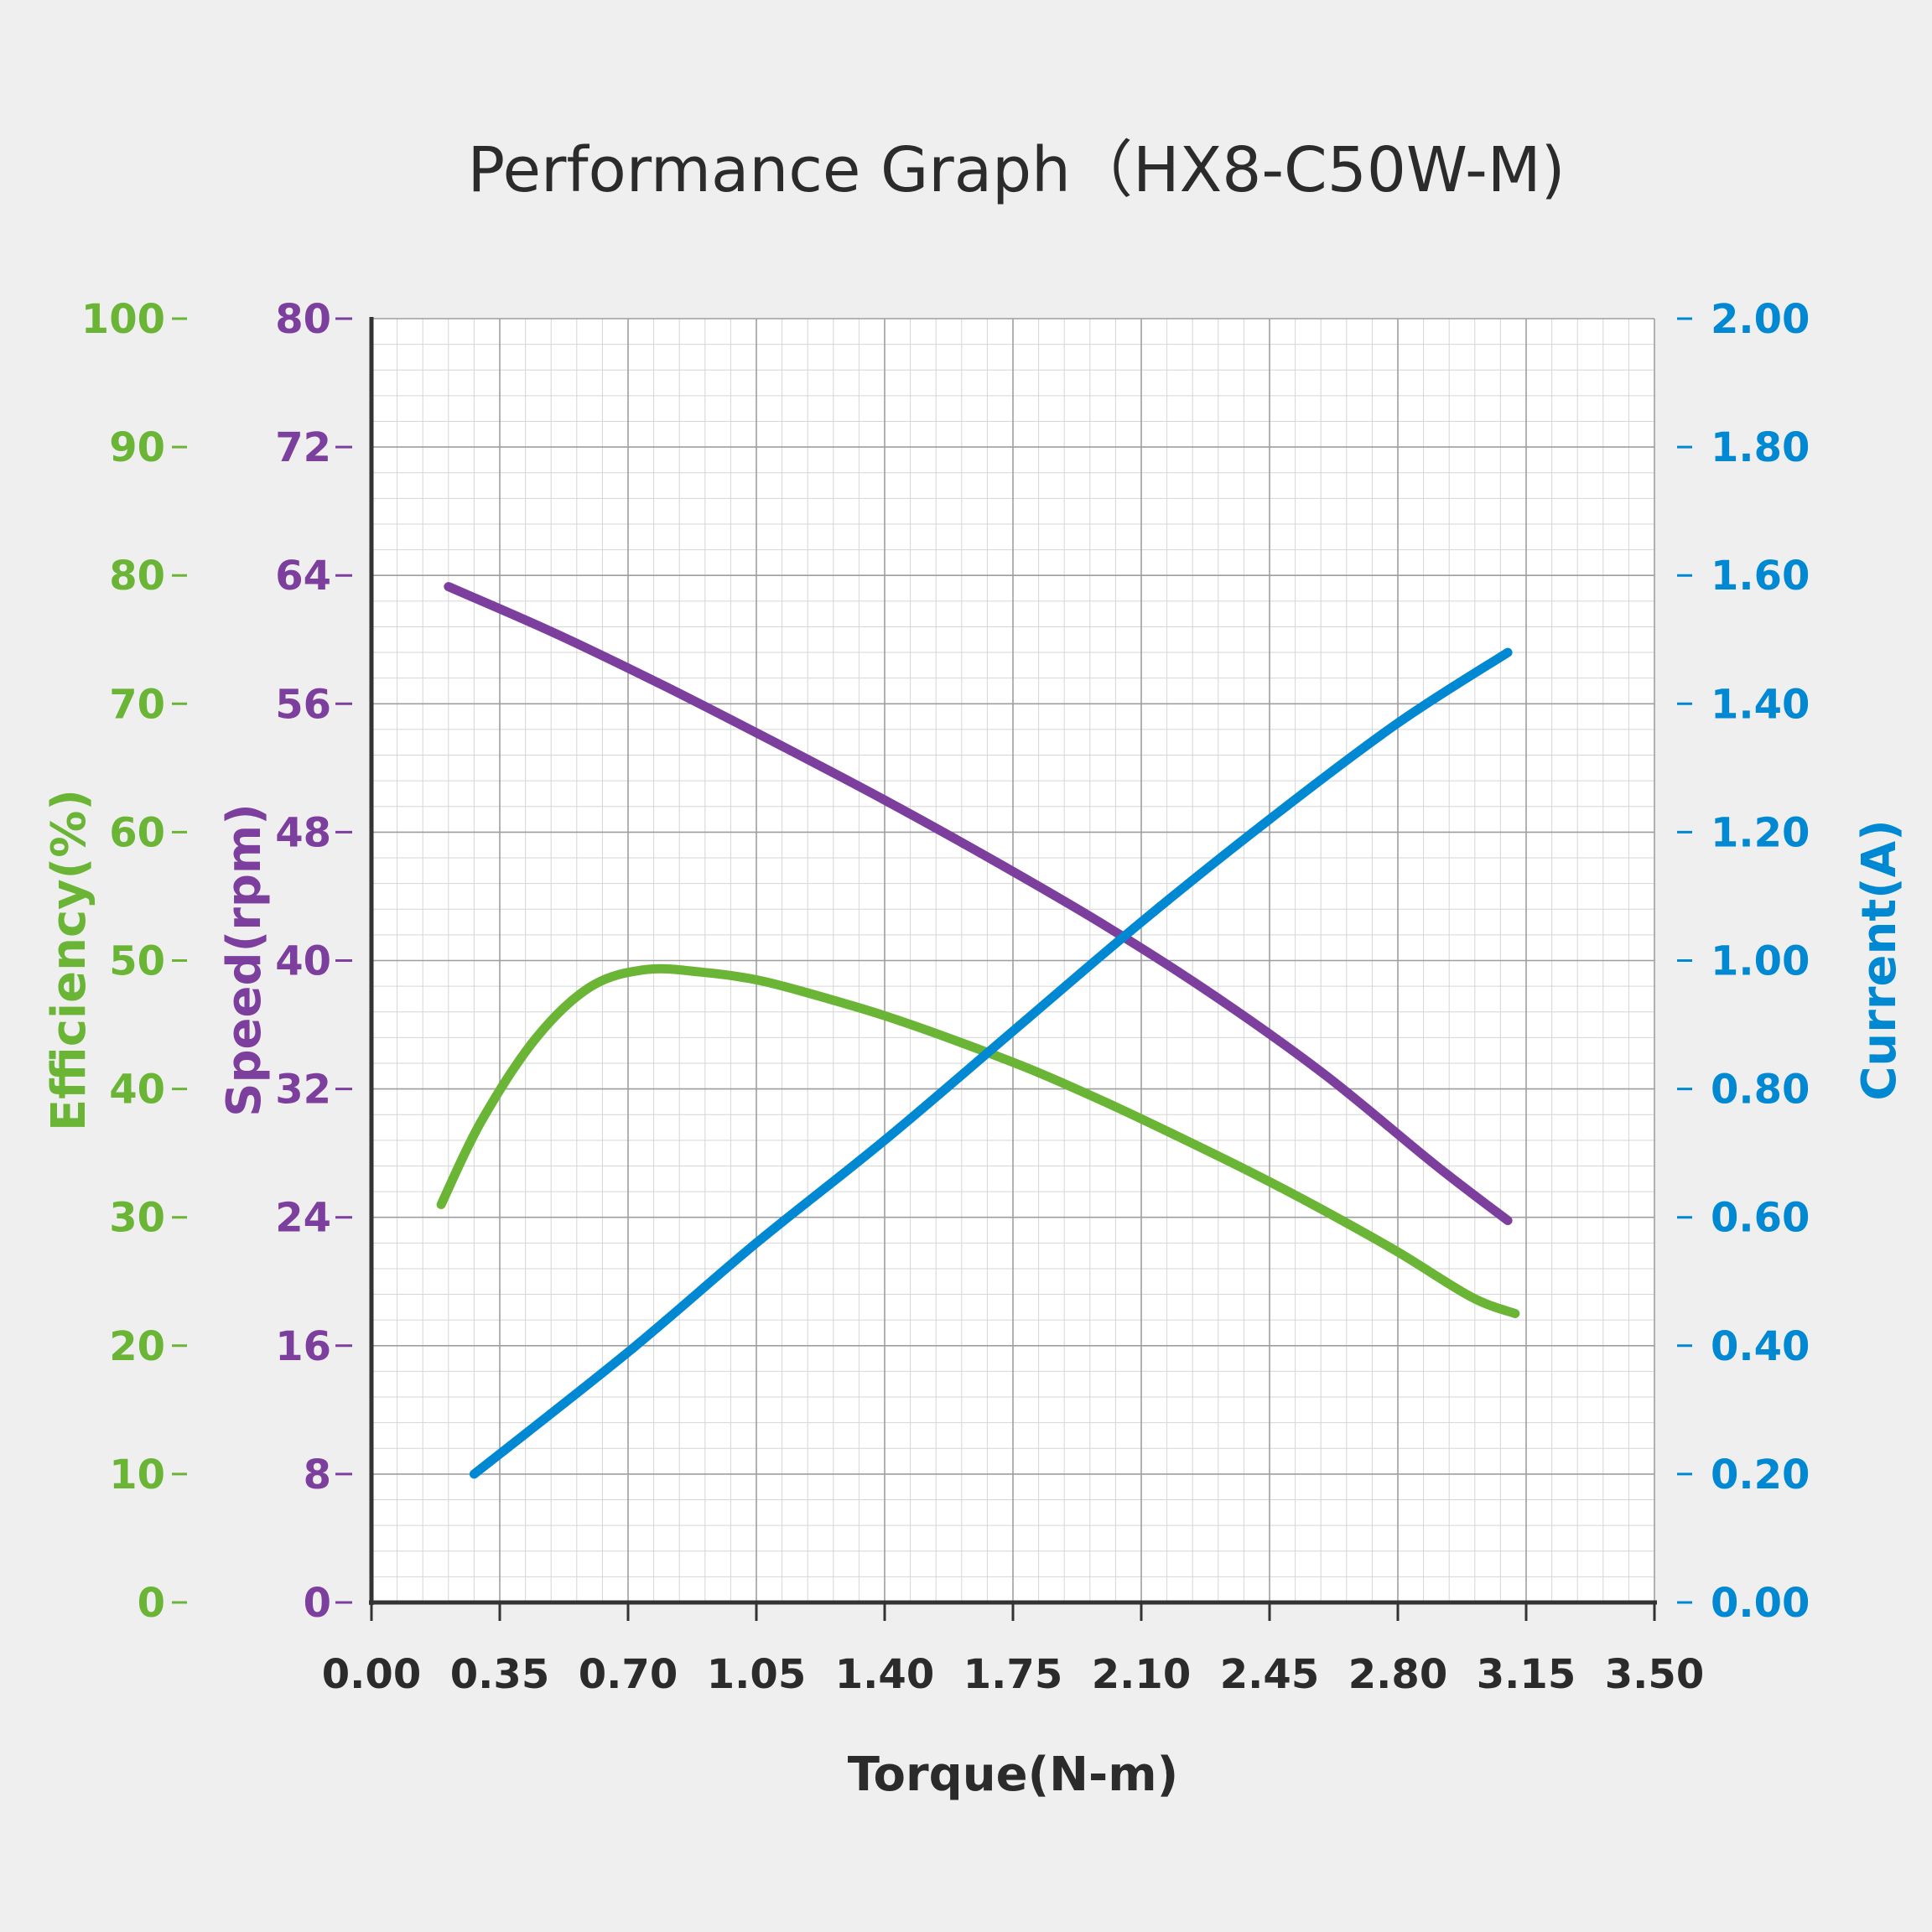 This screenshot has width=1932, height=1932. Describe the element at coordinates (1761, 319) in the screenshot. I see `current-tick-label: 2.00` at that location.